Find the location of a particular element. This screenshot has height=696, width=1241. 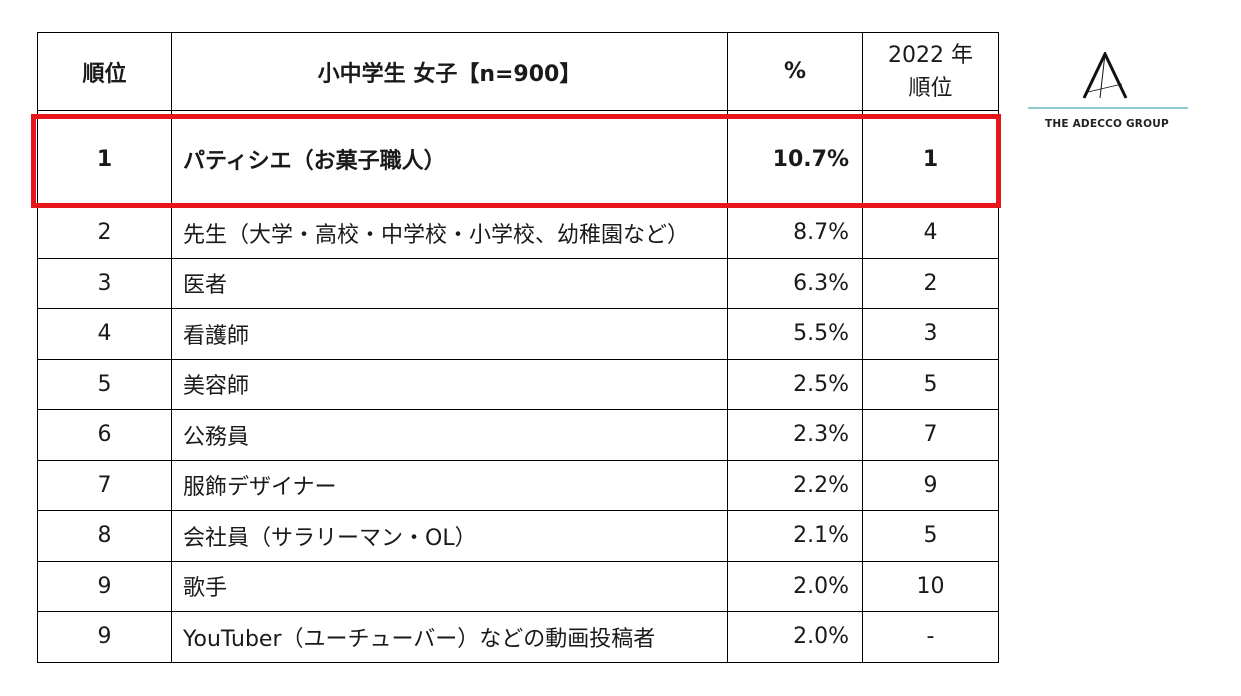

table-row: 1 パティシエ（お菓子職人） 10.7% 1 is located at coordinates (518, 159).